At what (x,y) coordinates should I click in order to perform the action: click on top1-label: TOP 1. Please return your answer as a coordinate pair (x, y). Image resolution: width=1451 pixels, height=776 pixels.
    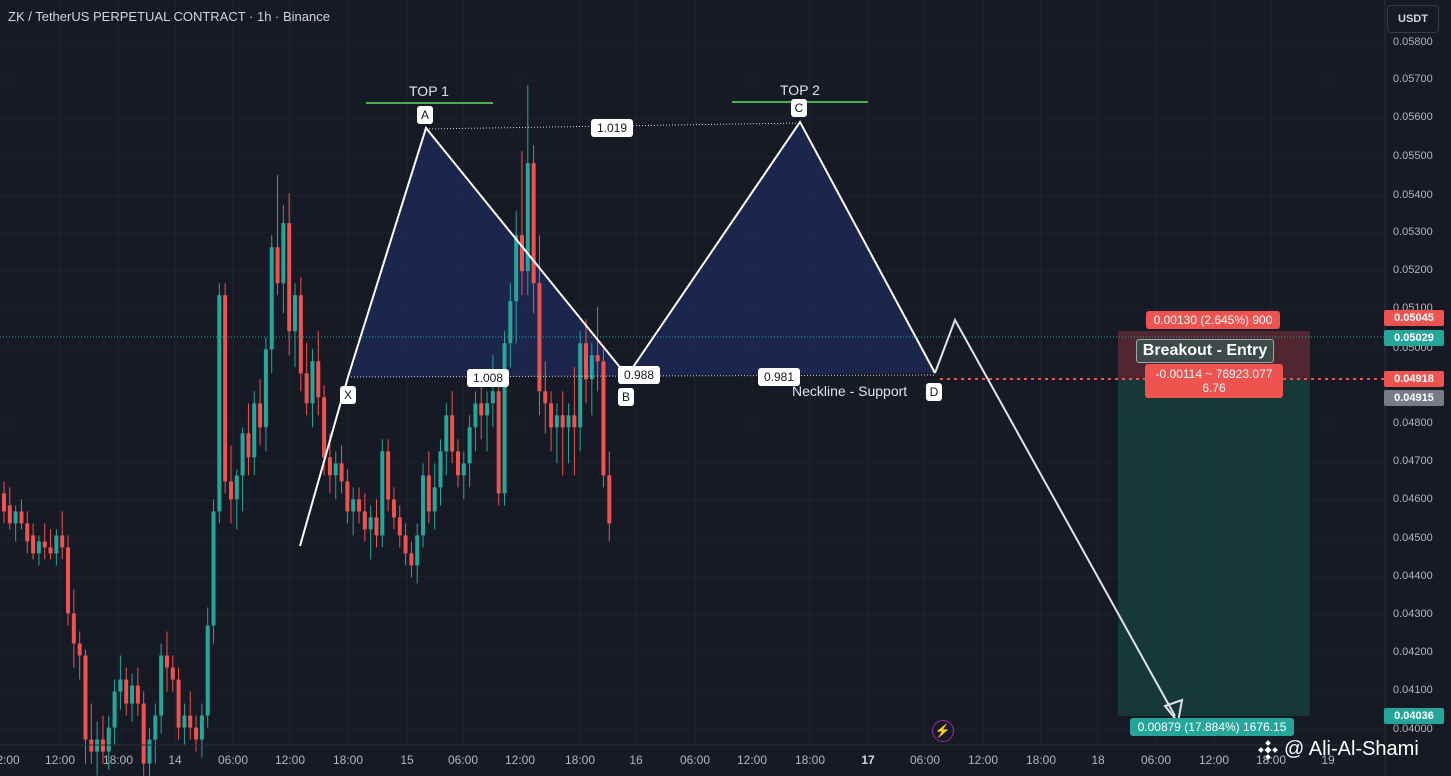
    Looking at the image, I should click on (429, 91).